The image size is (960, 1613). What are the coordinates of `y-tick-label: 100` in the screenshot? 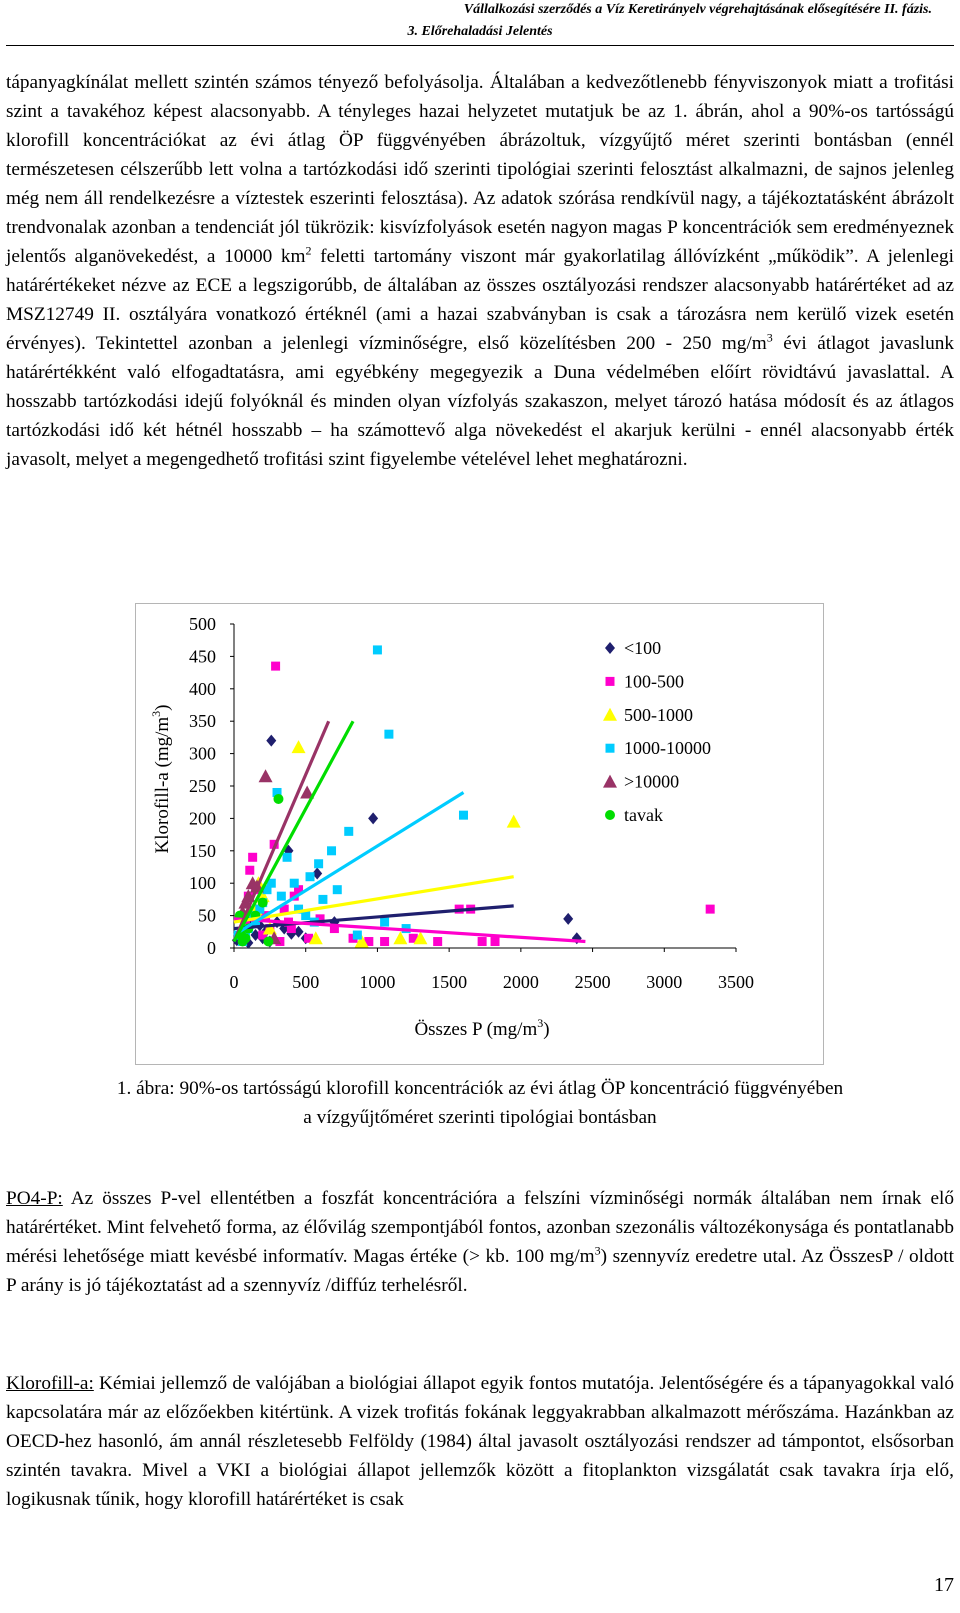 It's located at (202, 883).